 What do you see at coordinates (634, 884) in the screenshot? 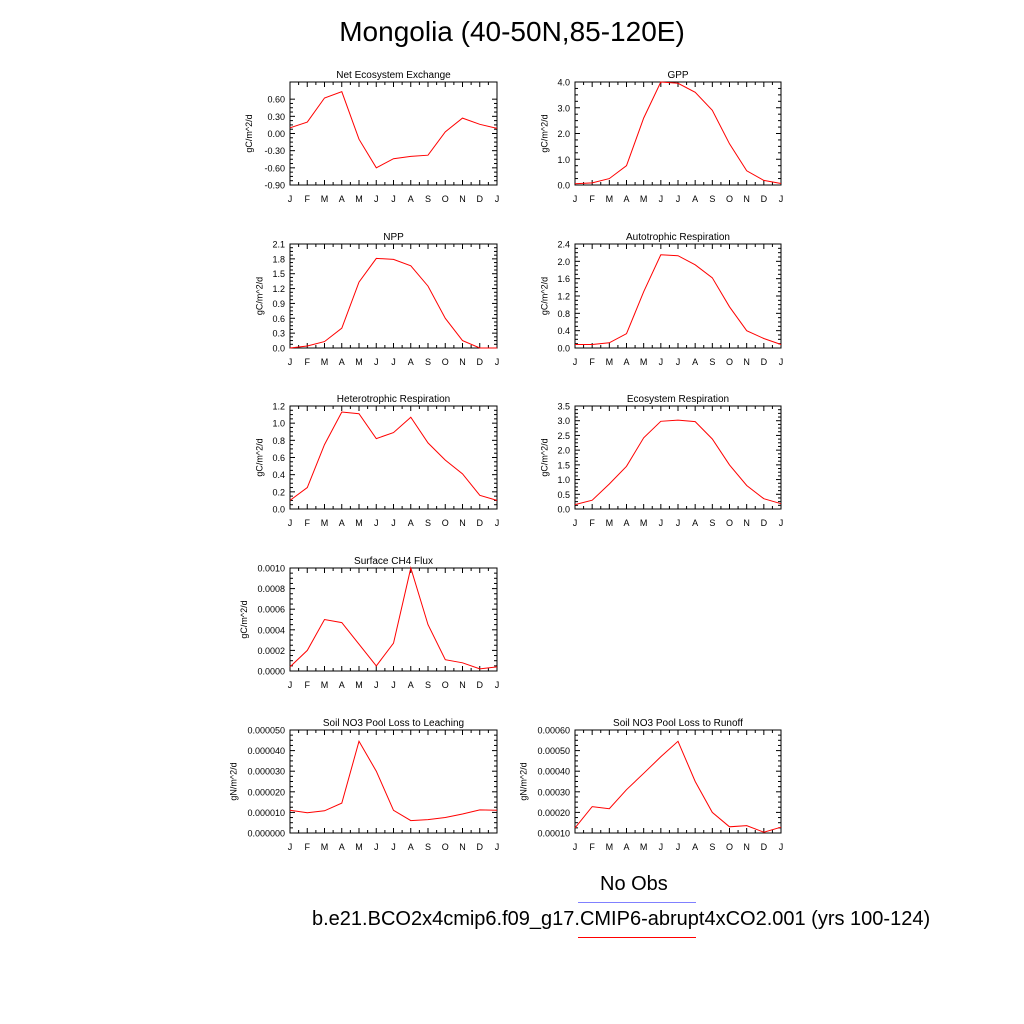
I see `legend-obs-label: No Obs` at bounding box center [634, 884].